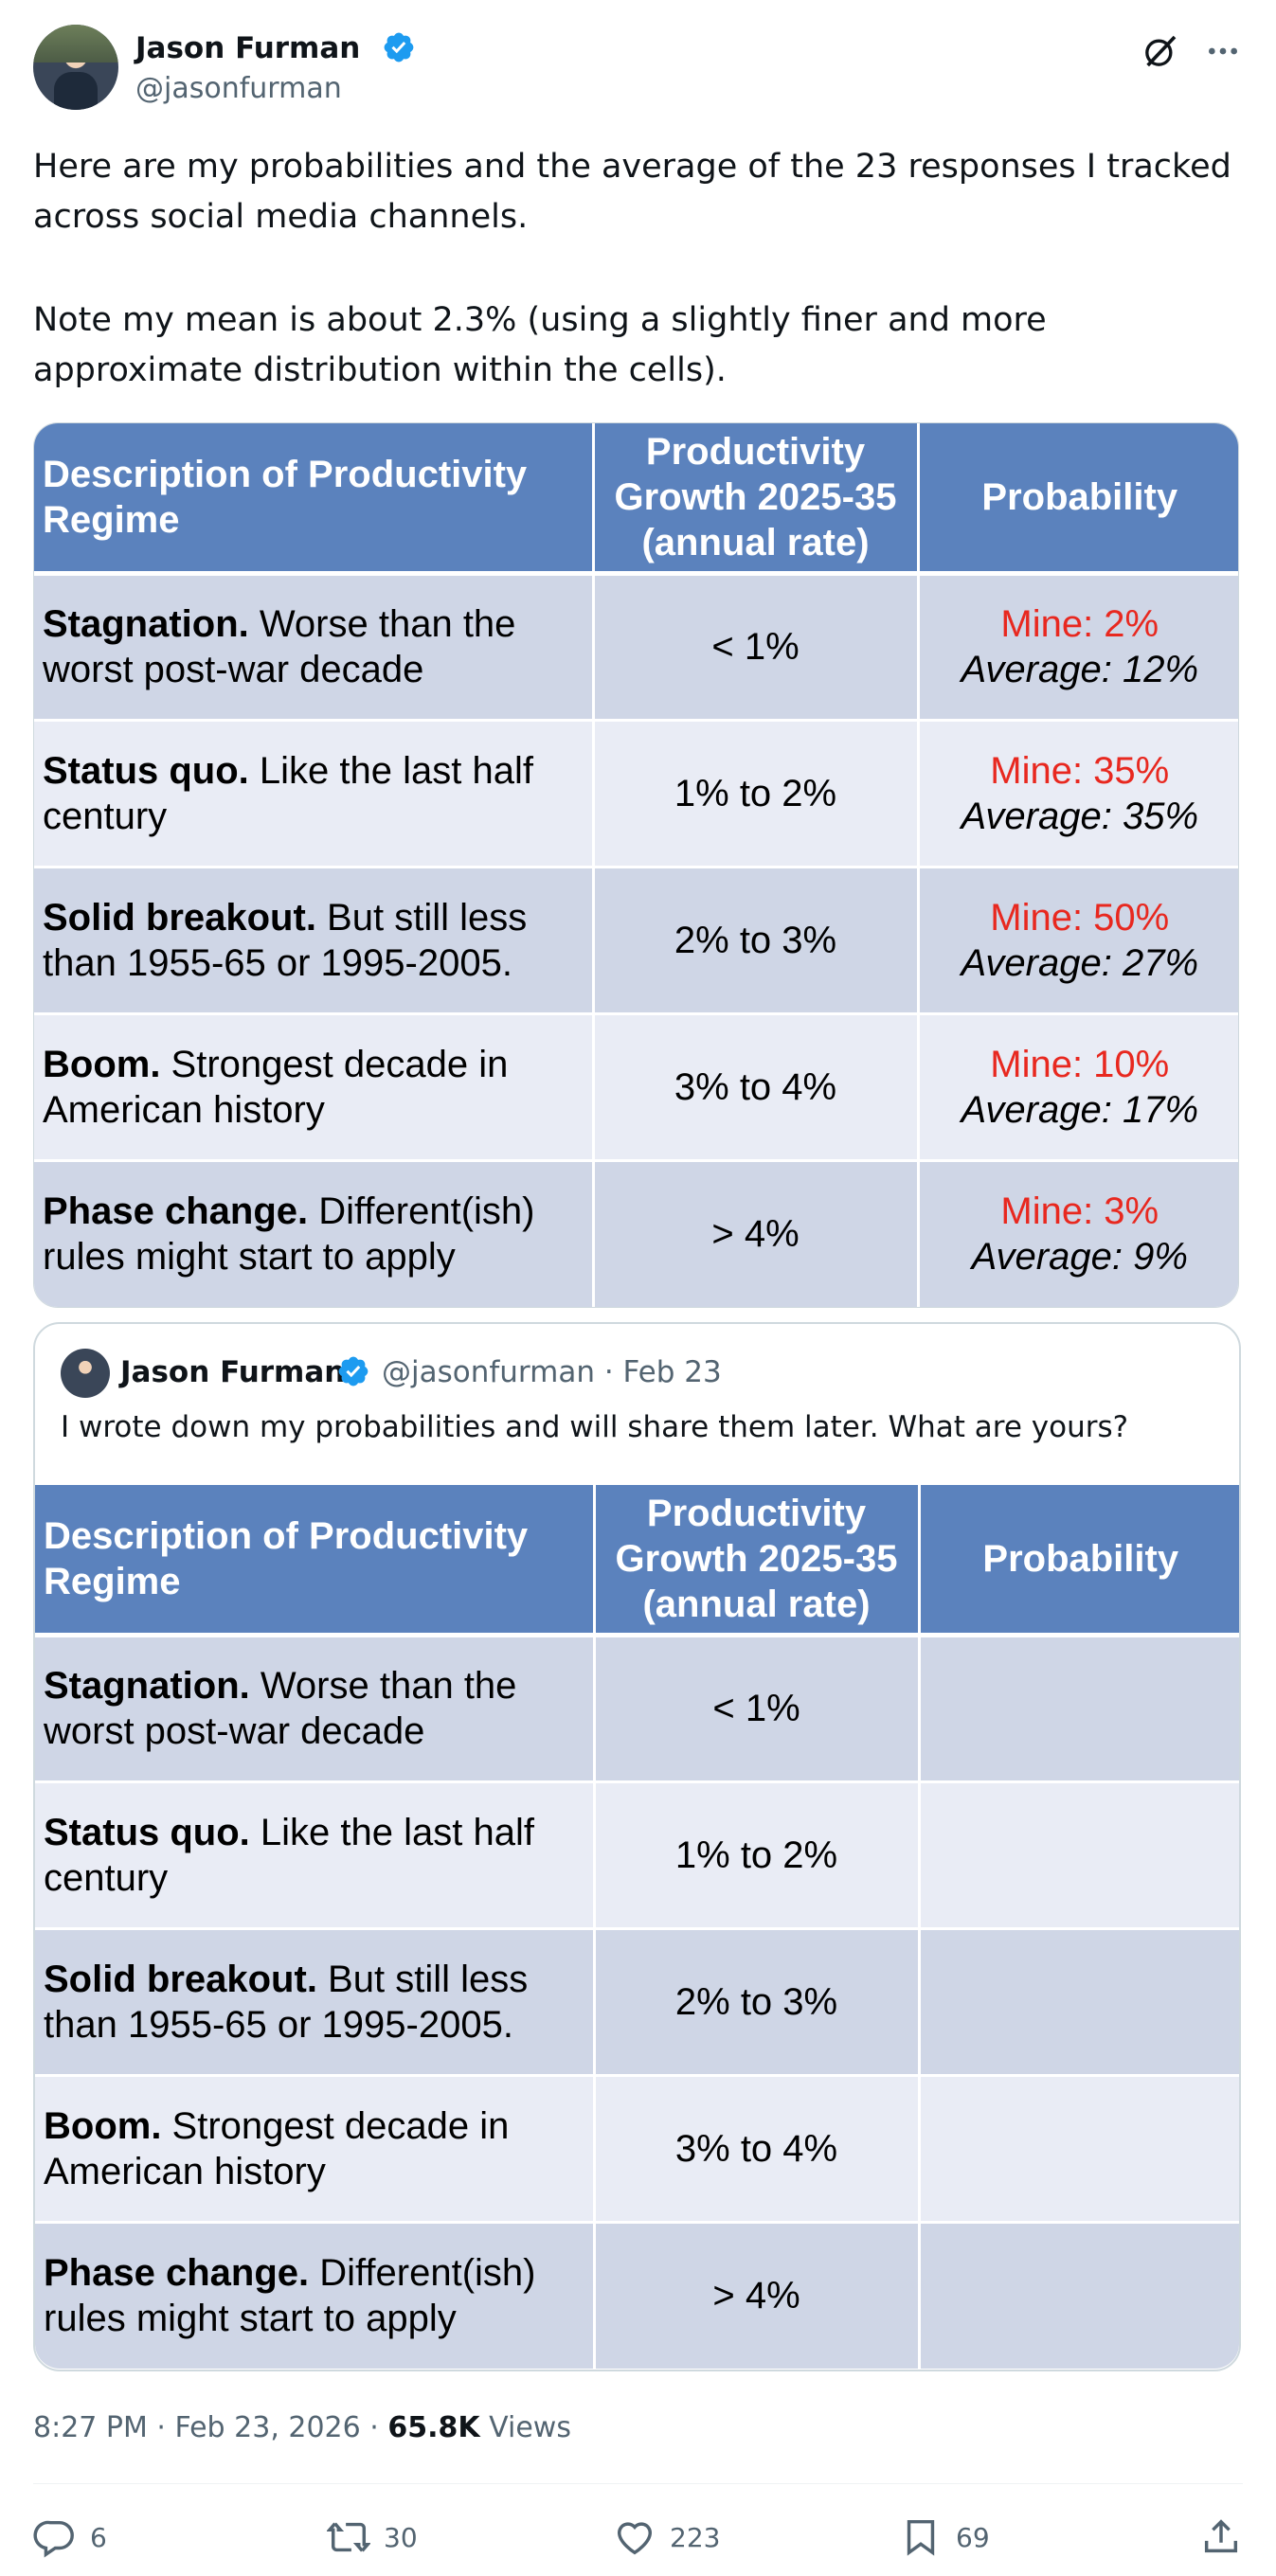  I want to click on mine-probability: Mine: 2%, so click(1079, 624).